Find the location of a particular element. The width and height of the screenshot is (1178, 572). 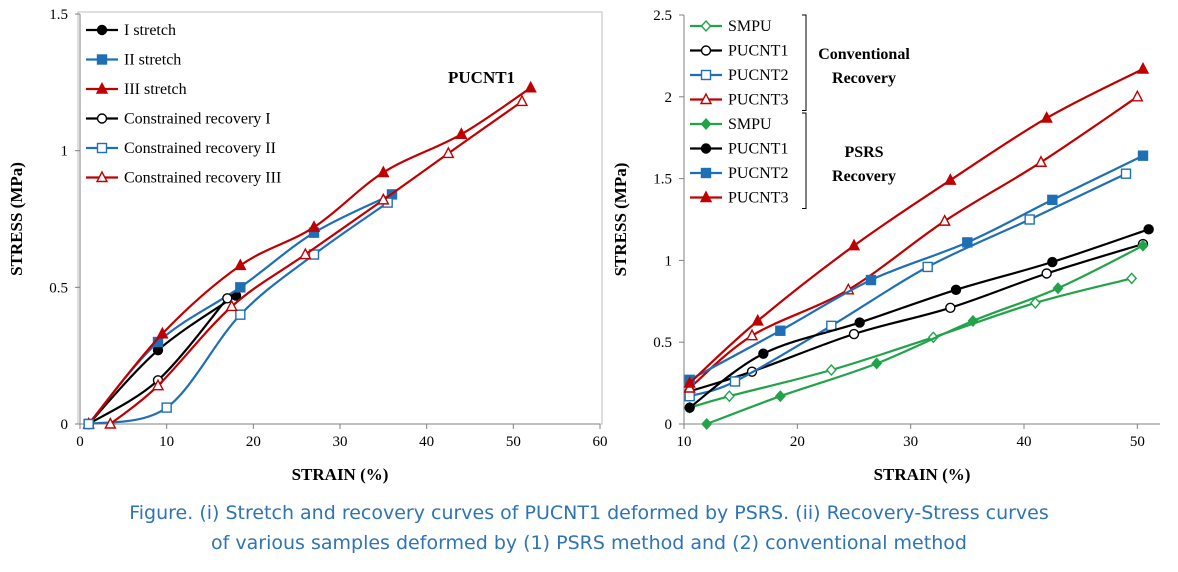

legend-label: PUCNT2 is located at coordinates (758, 173).